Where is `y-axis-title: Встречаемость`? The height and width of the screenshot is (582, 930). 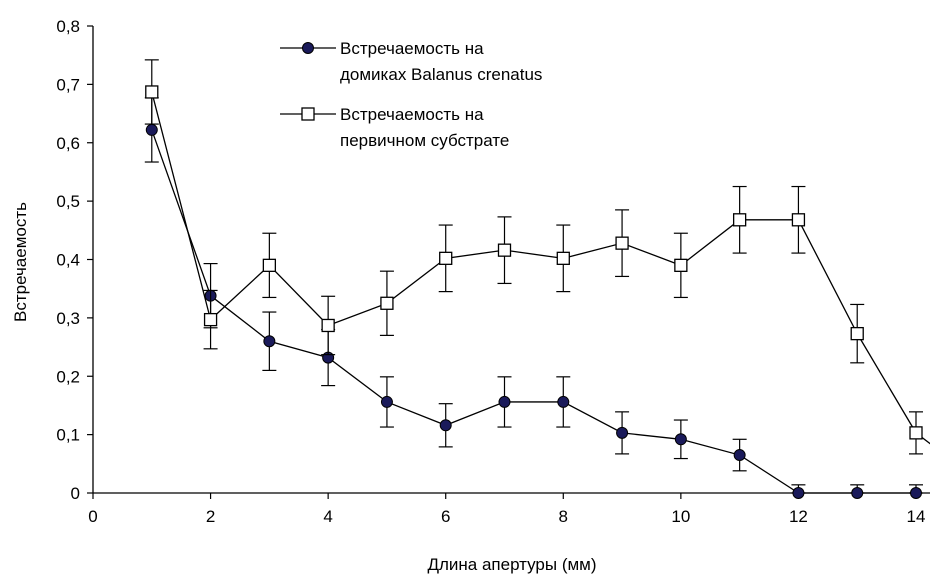 y-axis-title: Встречаемость is located at coordinates (20, 262).